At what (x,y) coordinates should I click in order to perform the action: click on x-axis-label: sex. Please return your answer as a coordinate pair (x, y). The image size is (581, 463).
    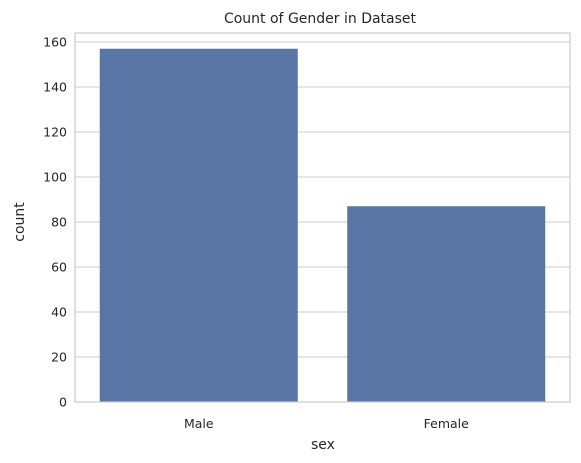
    Looking at the image, I should click on (323, 445).